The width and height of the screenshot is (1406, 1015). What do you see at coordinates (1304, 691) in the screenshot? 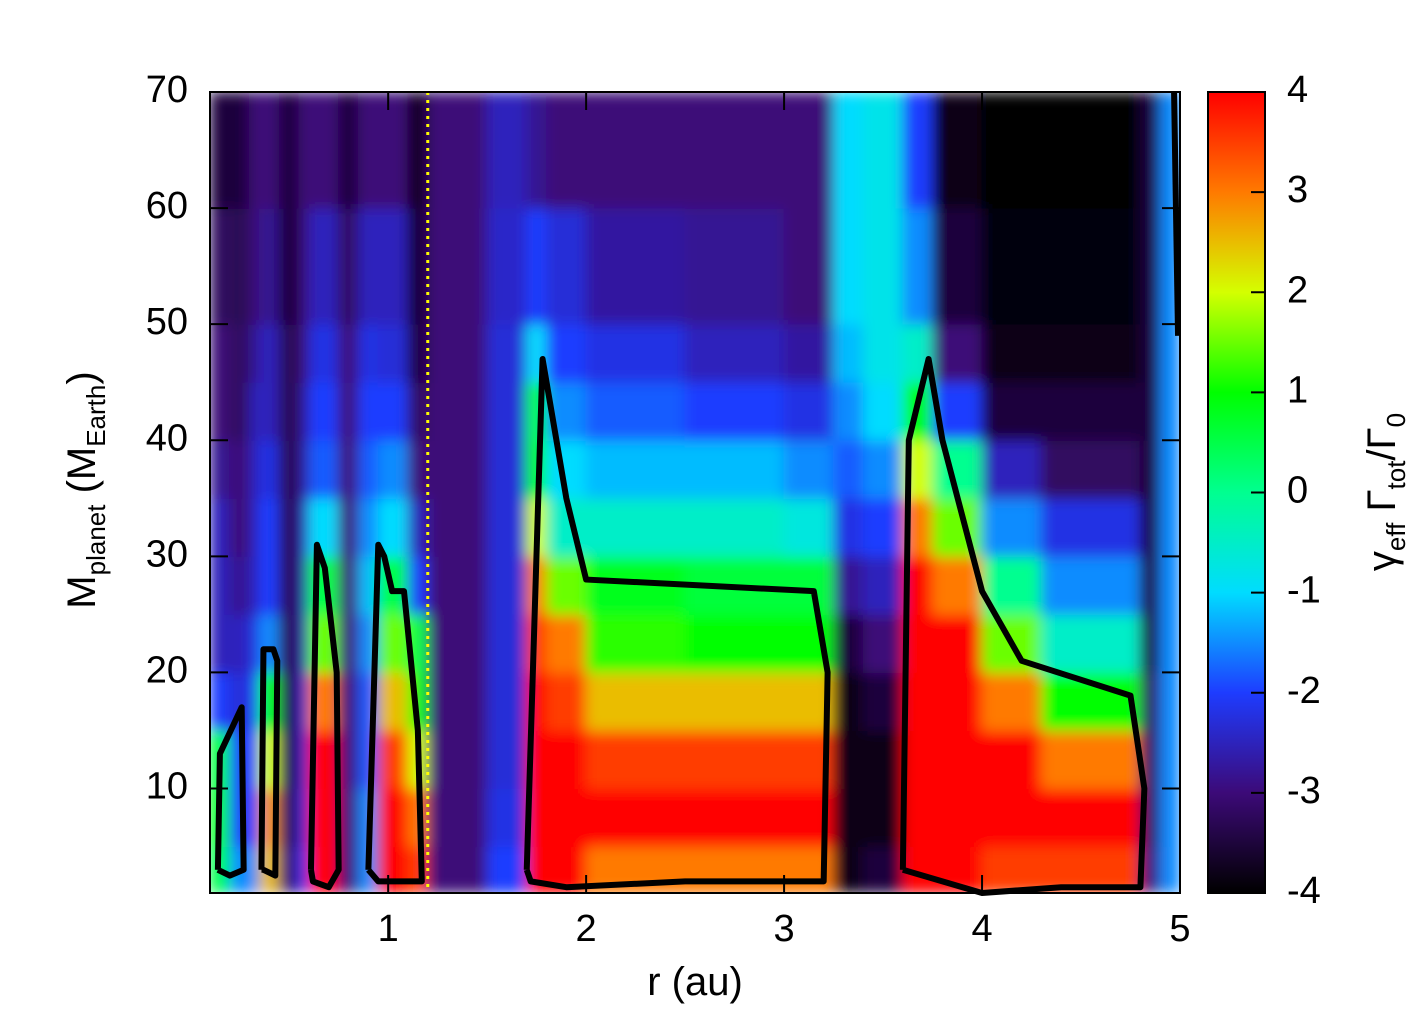
I see `colorbar-tick-label: -2` at bounding box center [1304, 691].